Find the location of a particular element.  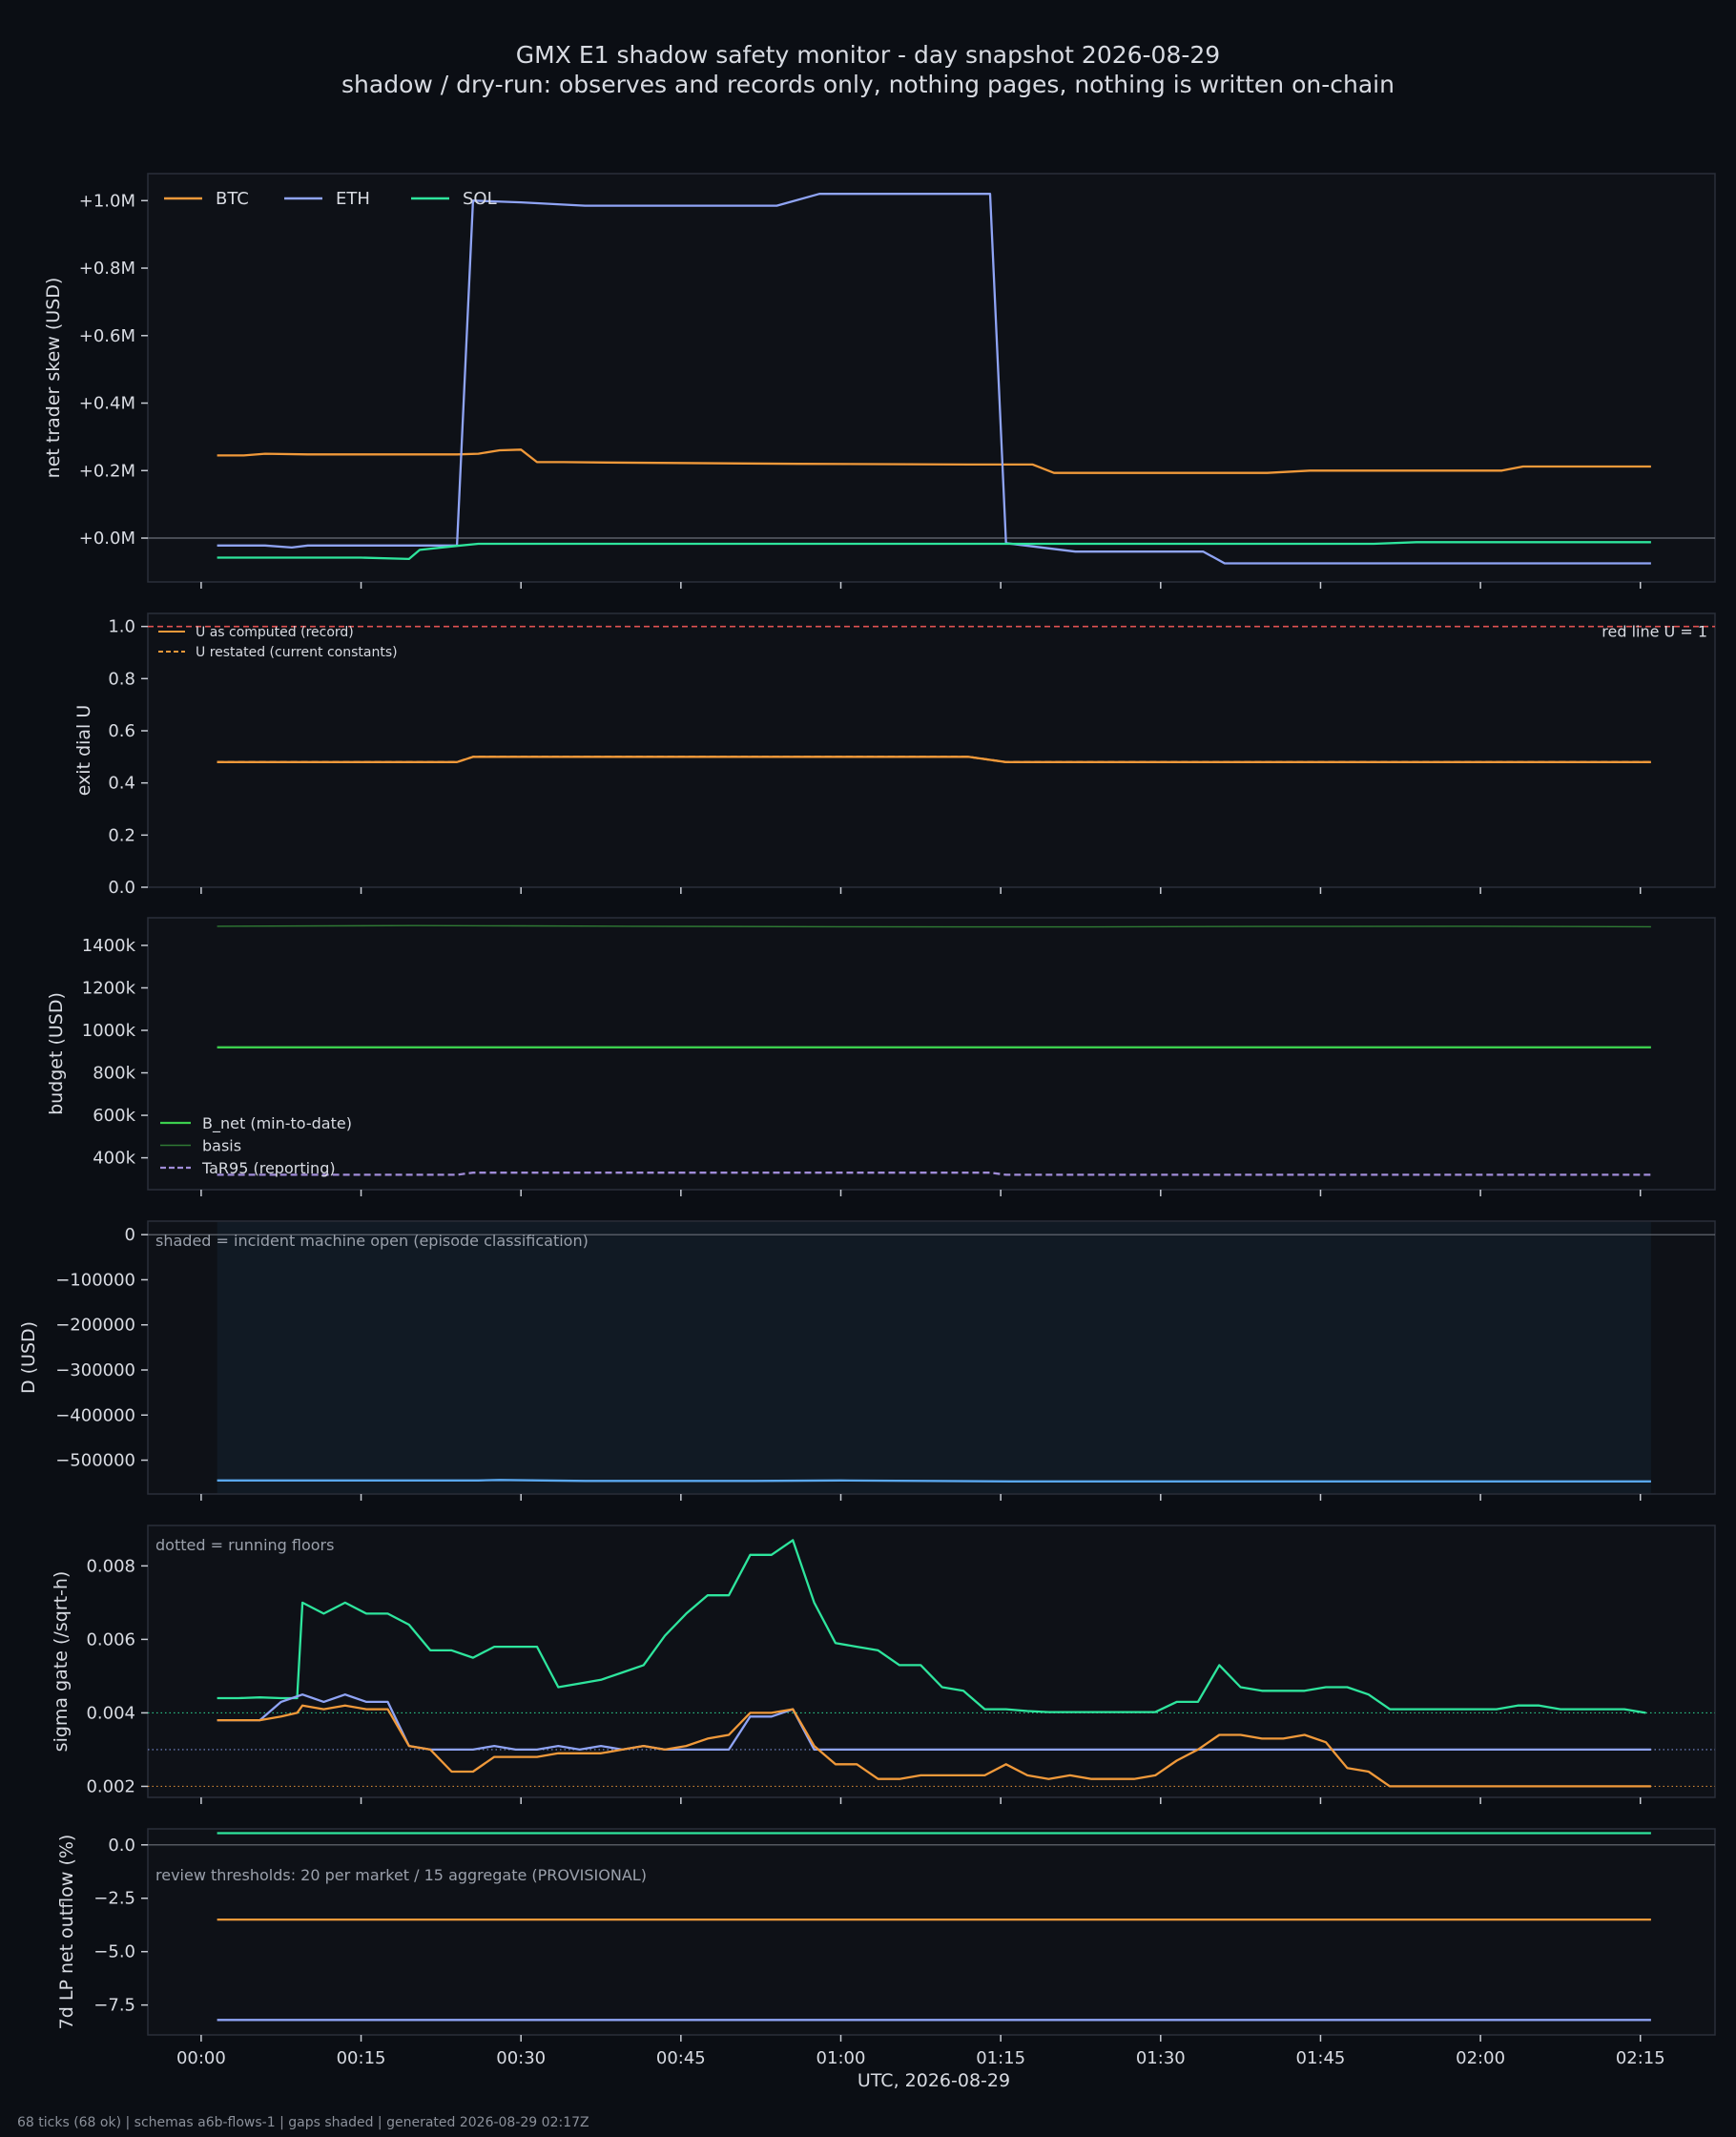

series-line-sigma-sol is located at coordinates (931, 1626).